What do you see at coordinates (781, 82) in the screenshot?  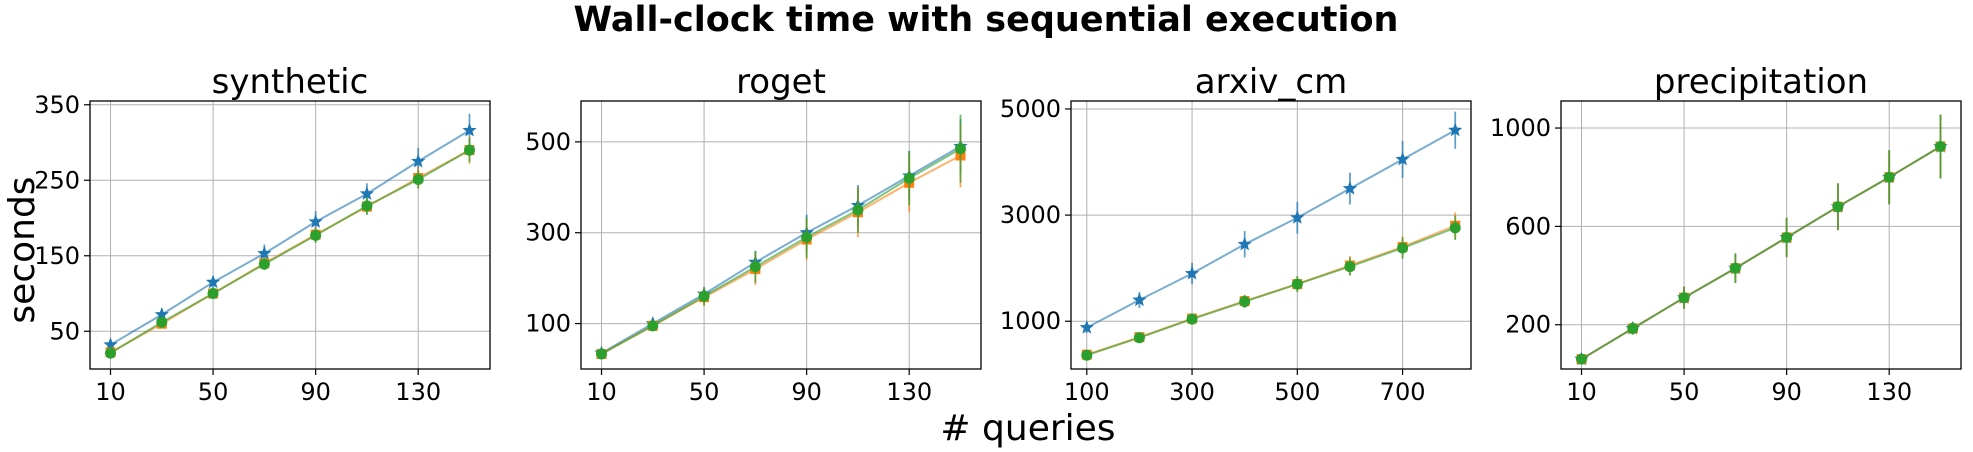 I see `panel-title: roget` at bounding box center [781, 82].